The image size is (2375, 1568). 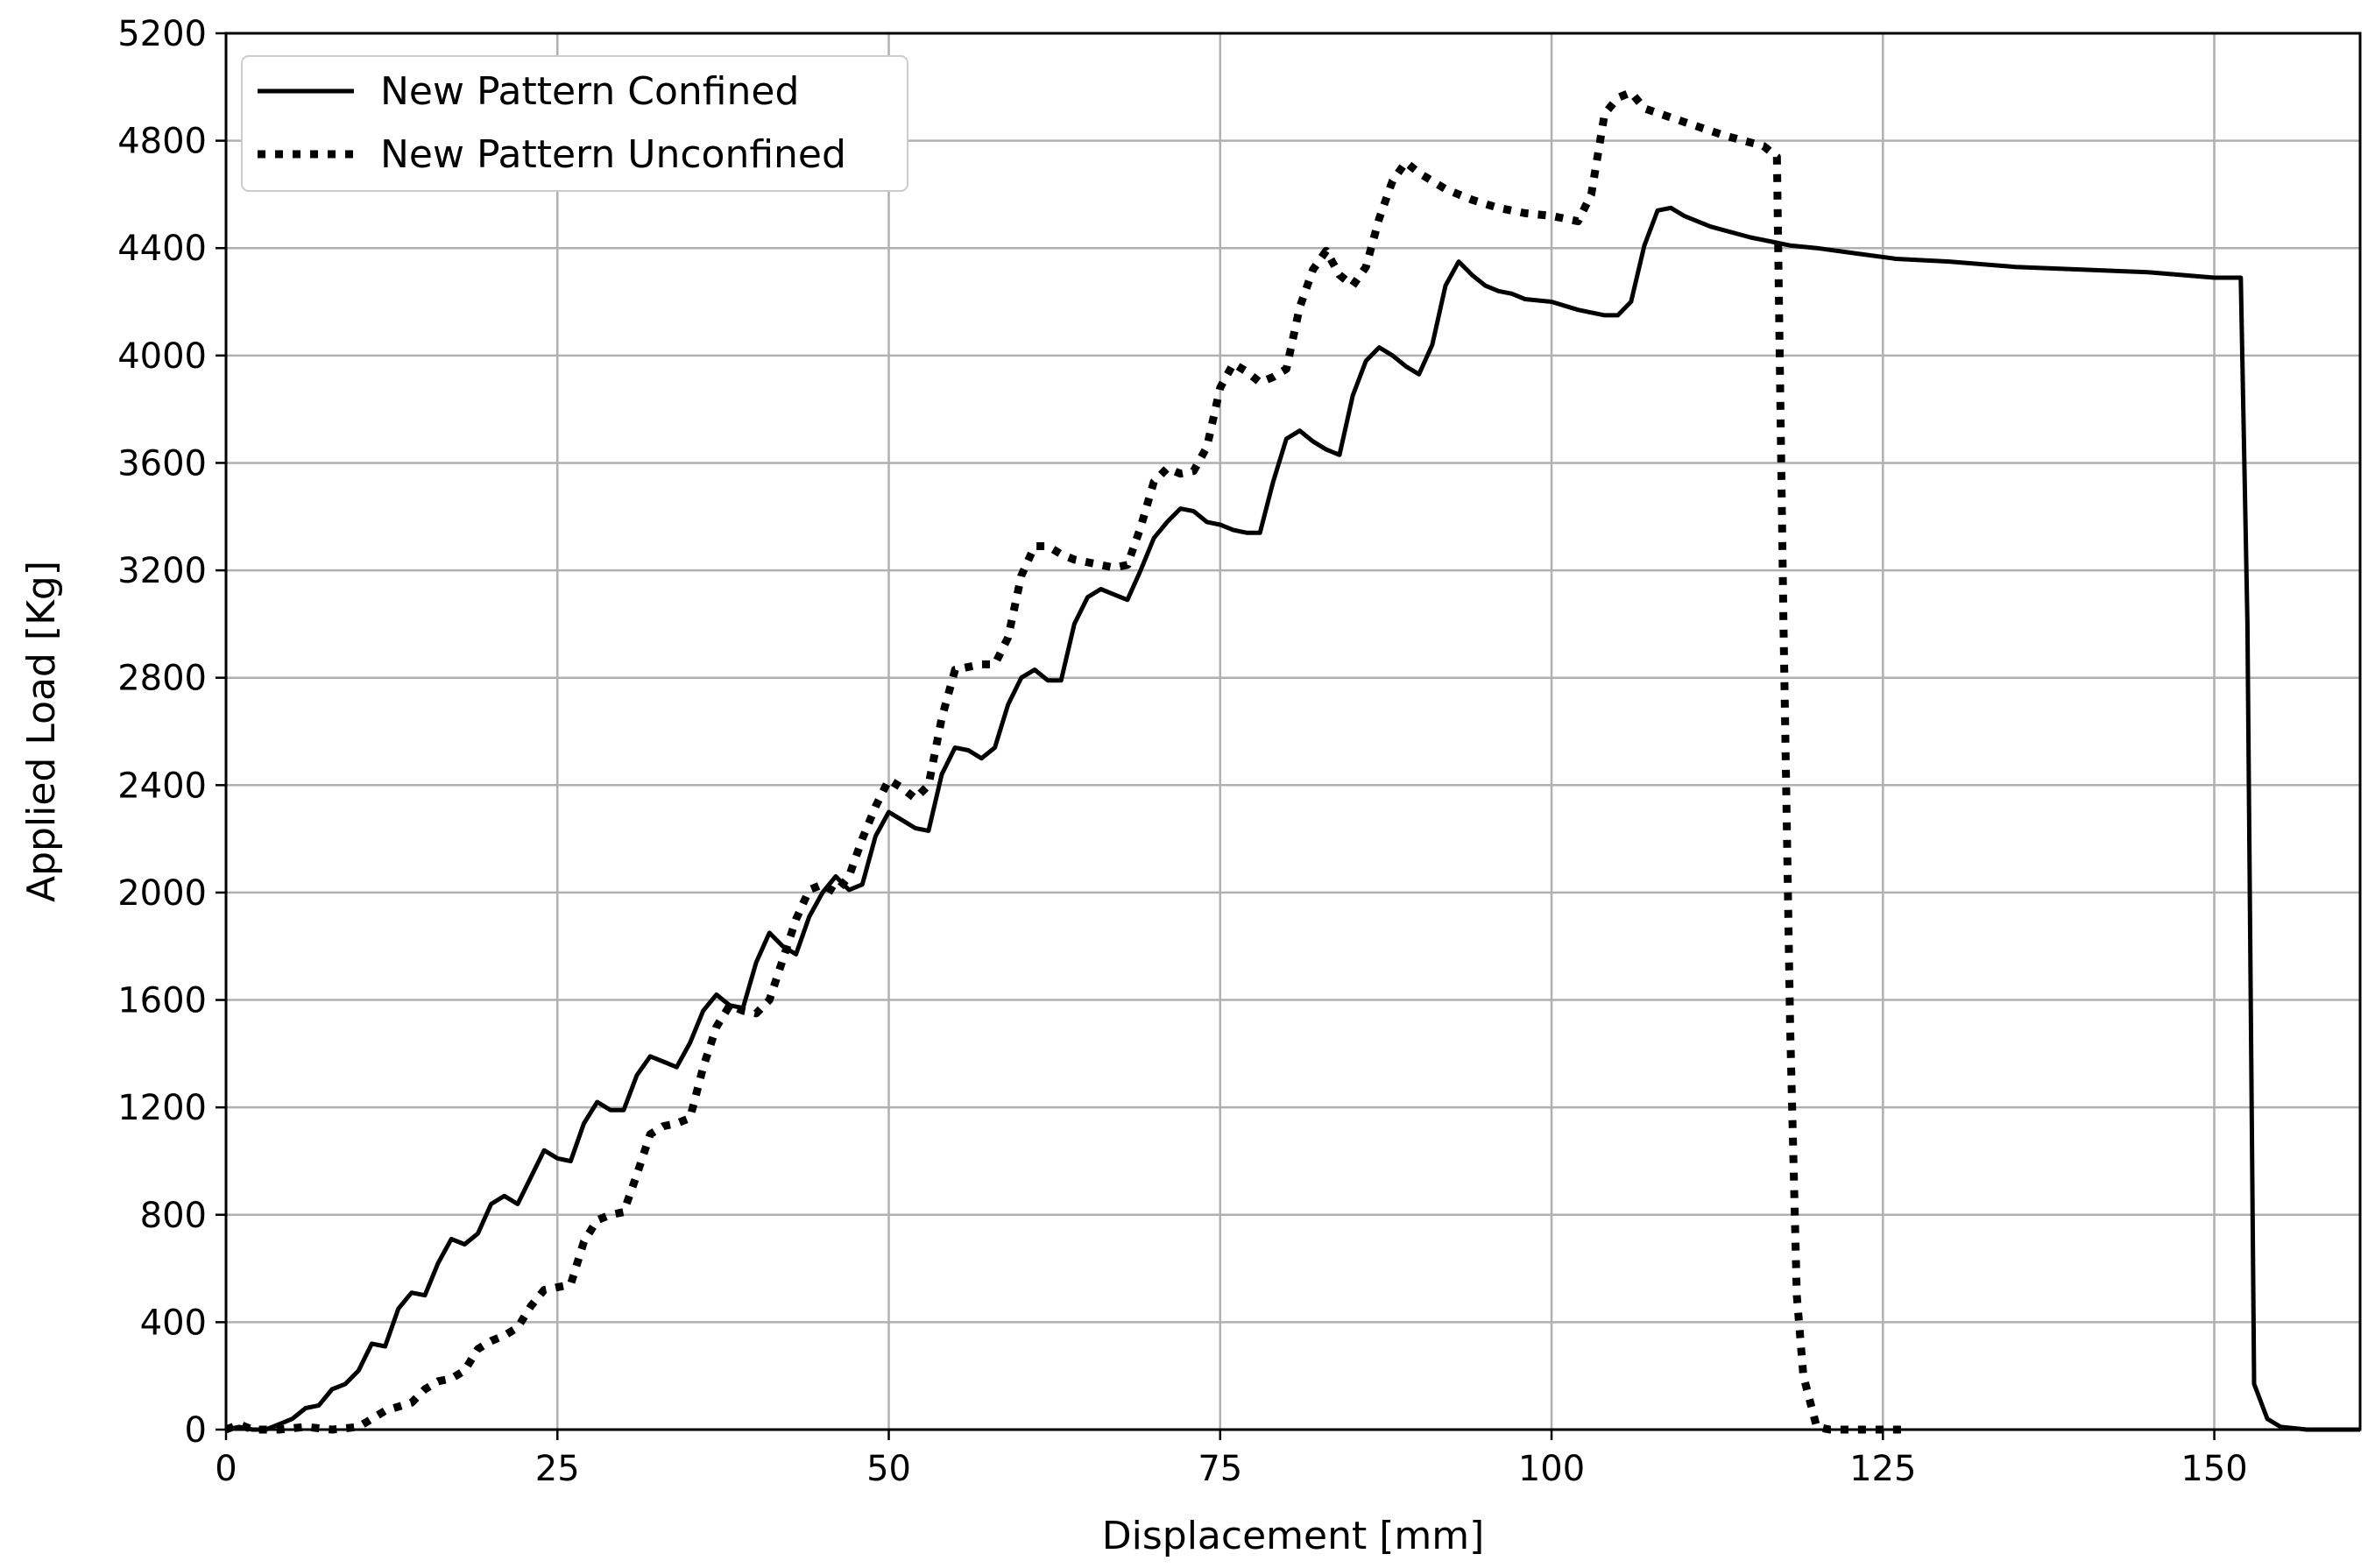 I want to click on y-tick-label: 2400, so click(x=162, y=786).